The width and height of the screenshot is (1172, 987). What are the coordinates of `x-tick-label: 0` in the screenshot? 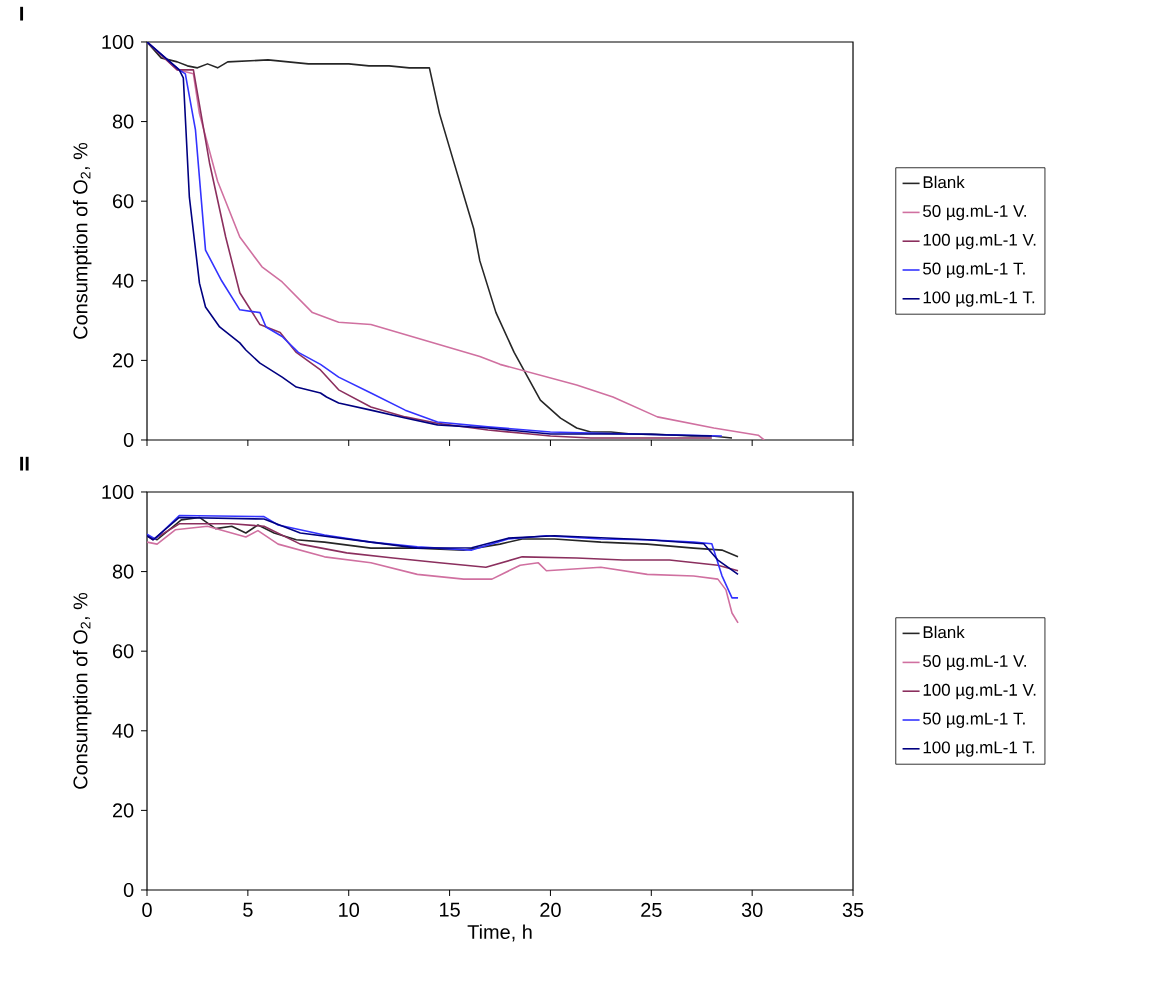 It's located at (147, 909).